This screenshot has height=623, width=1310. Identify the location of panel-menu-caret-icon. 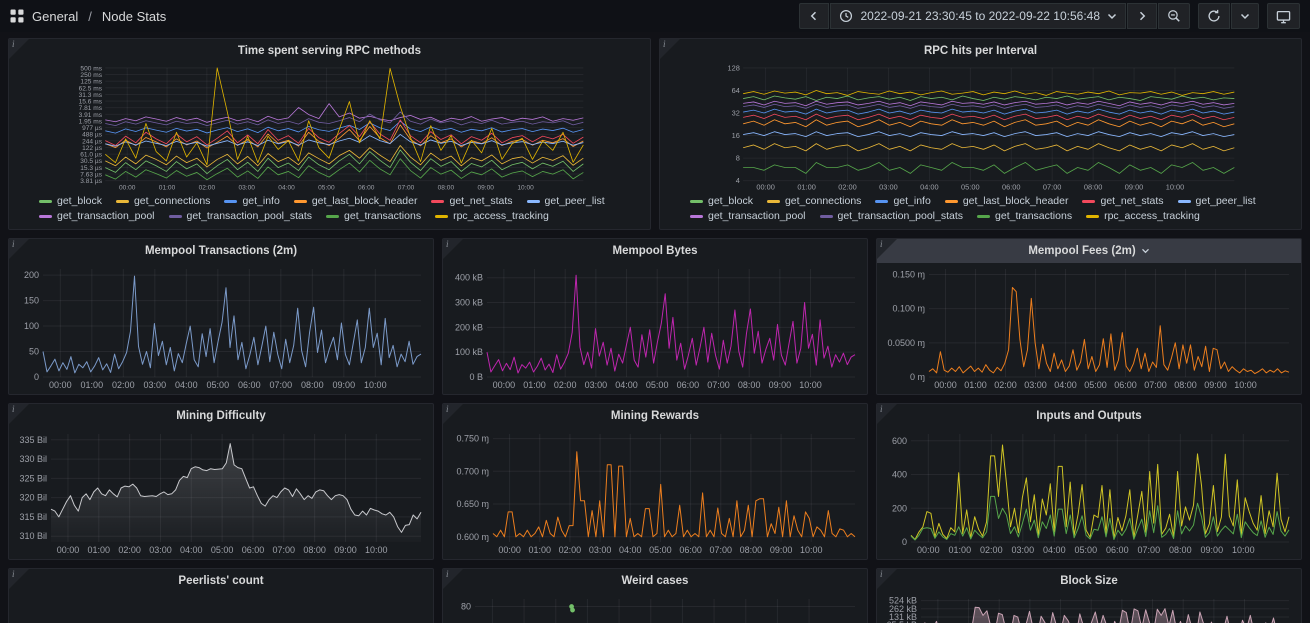
(1145, 251).